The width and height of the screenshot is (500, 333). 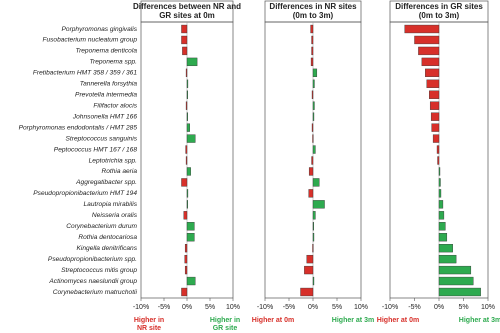 What do you see at coordinates (225, 328) in the screenshot?
I see `annotation: GR site` at bounding box center [225, 328].